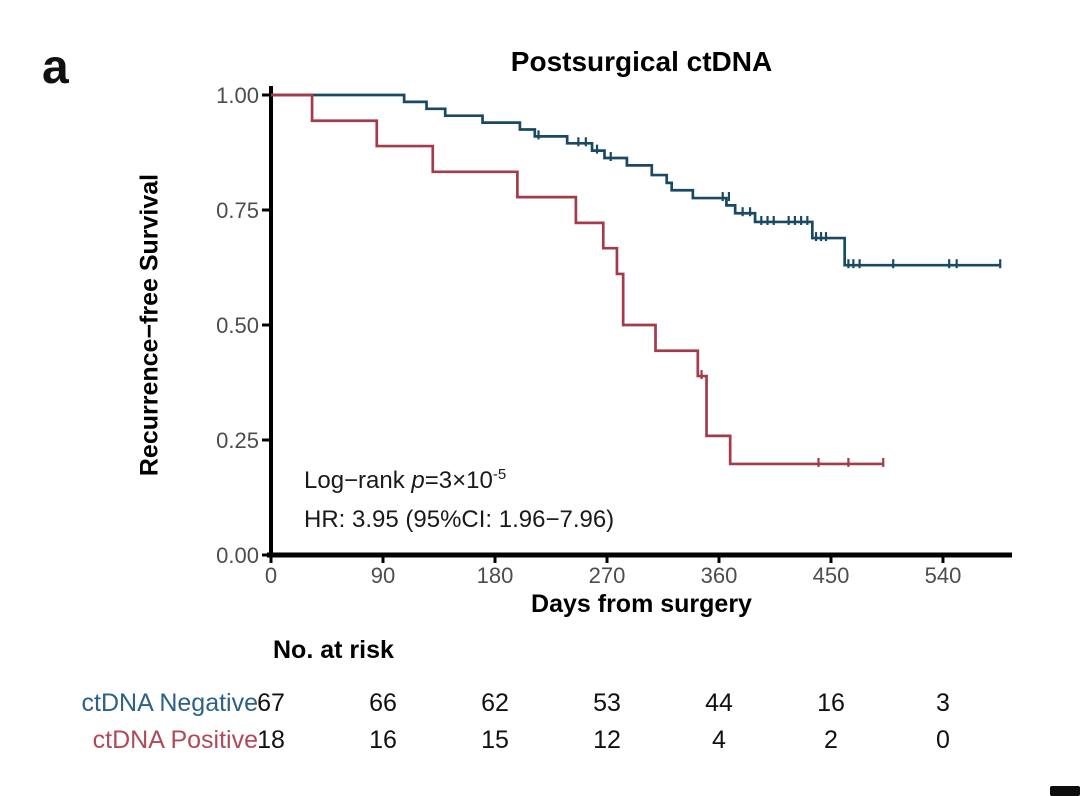 Image resolution: width=1080 pixels, height=796 pixels. What do you see at coordinates (641, 604) in the screenshot?
I see `x-axis-label: Days from surgery` at bounding box center [641, 604].